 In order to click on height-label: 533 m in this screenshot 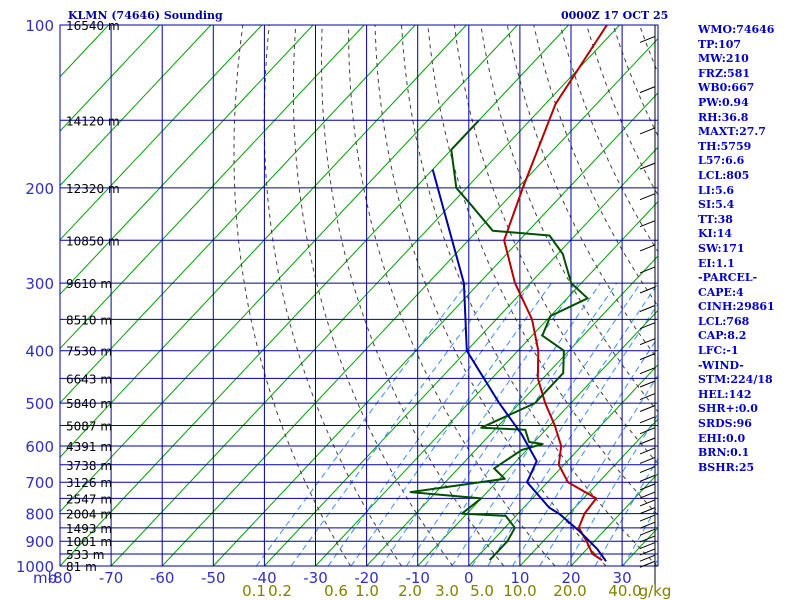, I will do `click(85, 555)`.